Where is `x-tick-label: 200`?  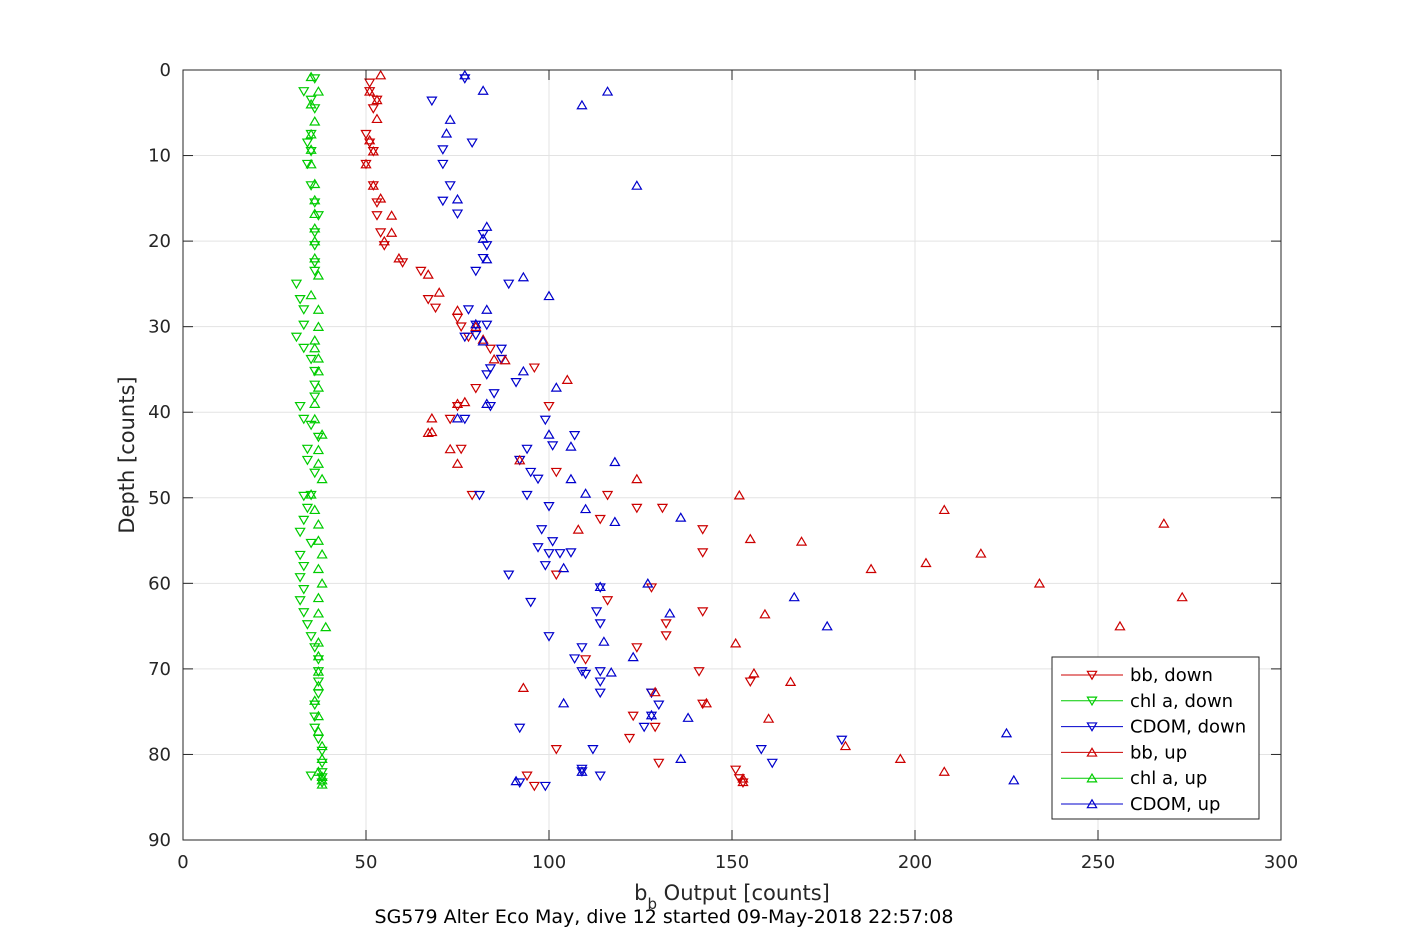
x-tick-label: 200 is located at coordinates (915, 862).